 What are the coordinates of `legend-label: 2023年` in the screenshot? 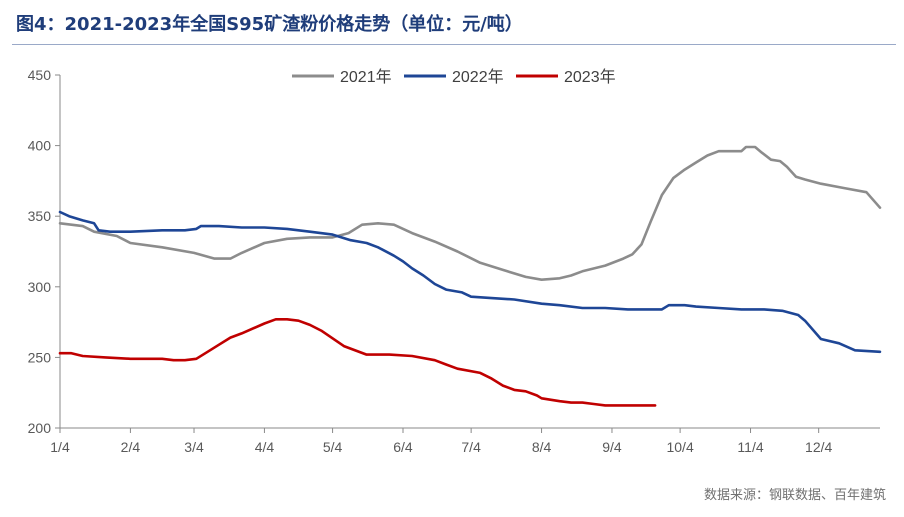 It's located at (590, 77).